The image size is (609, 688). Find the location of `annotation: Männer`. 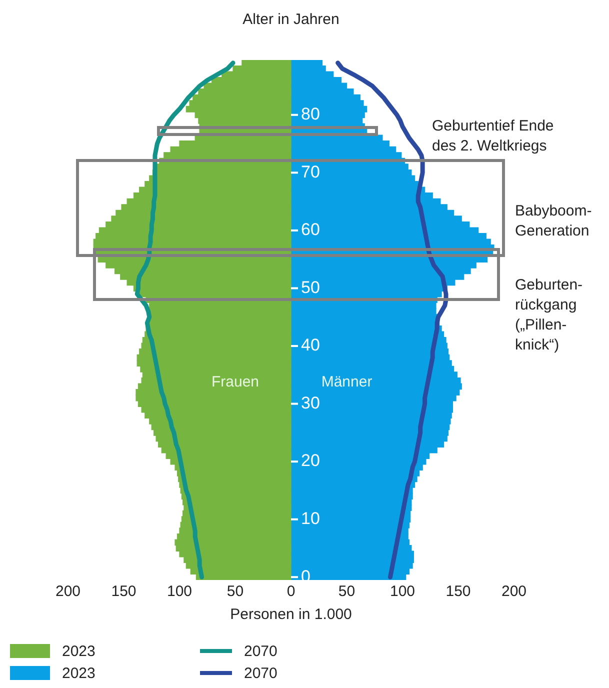

annotation: Männer is located at coordinates (346, 382).